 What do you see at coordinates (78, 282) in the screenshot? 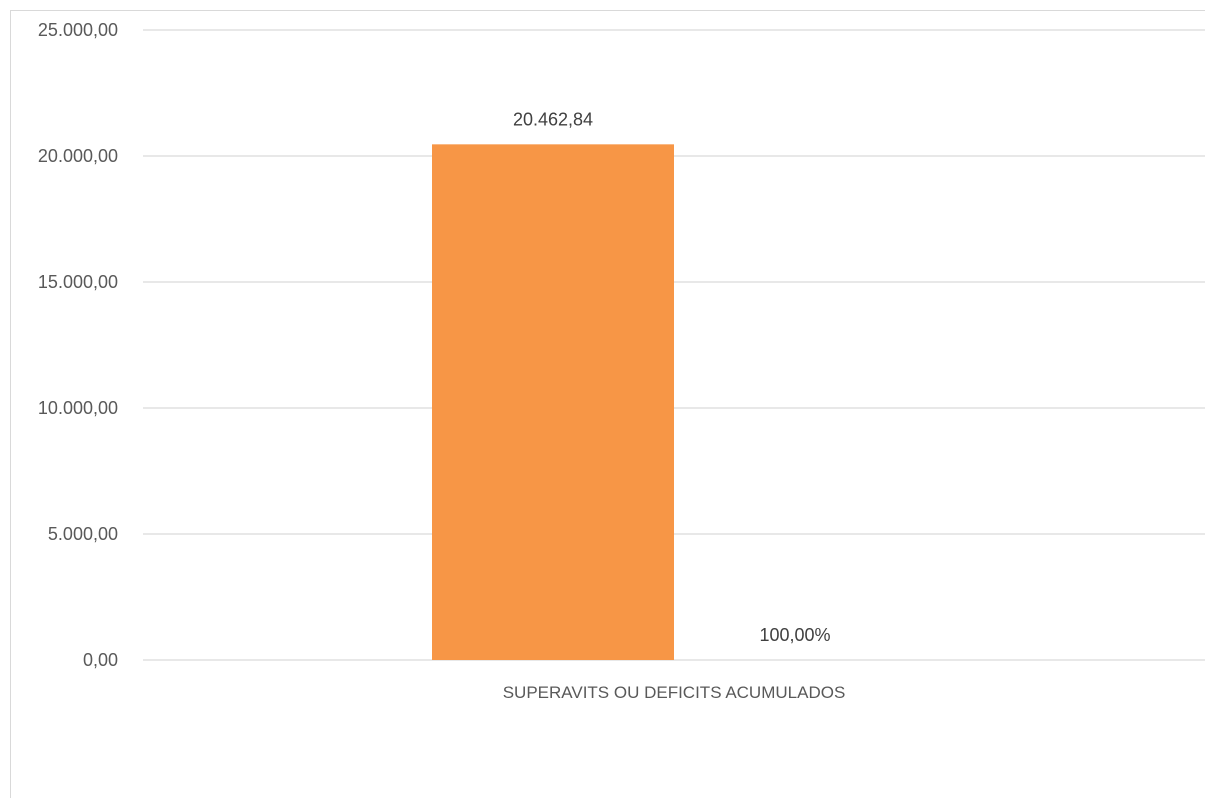
I see `y-tick-label: 15.000,00` at bounding box center [78, 282].